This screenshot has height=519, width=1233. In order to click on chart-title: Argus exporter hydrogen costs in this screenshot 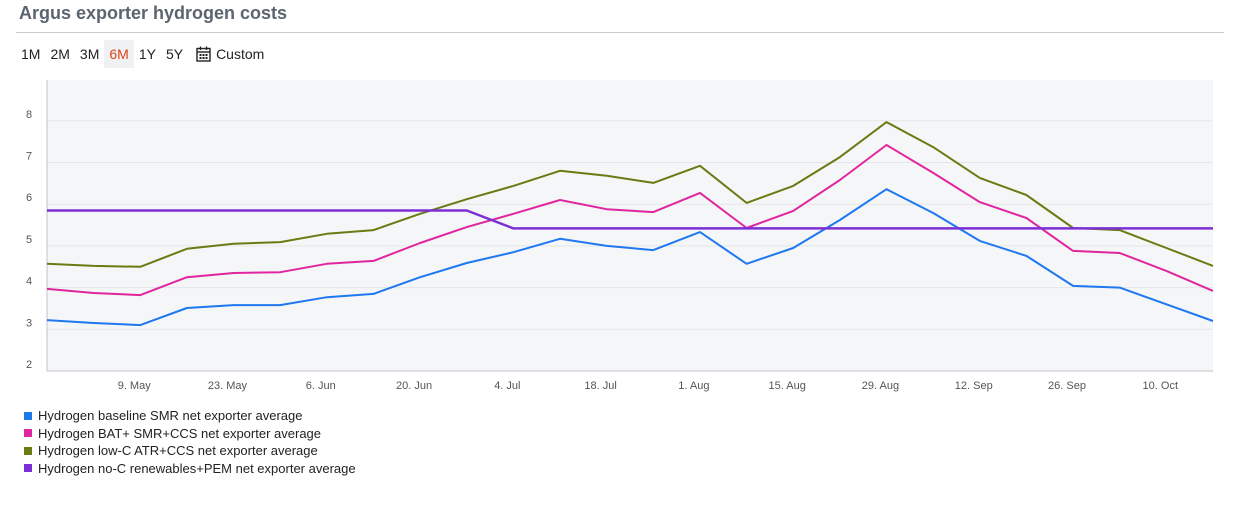, I will do `click(153, 13)`.